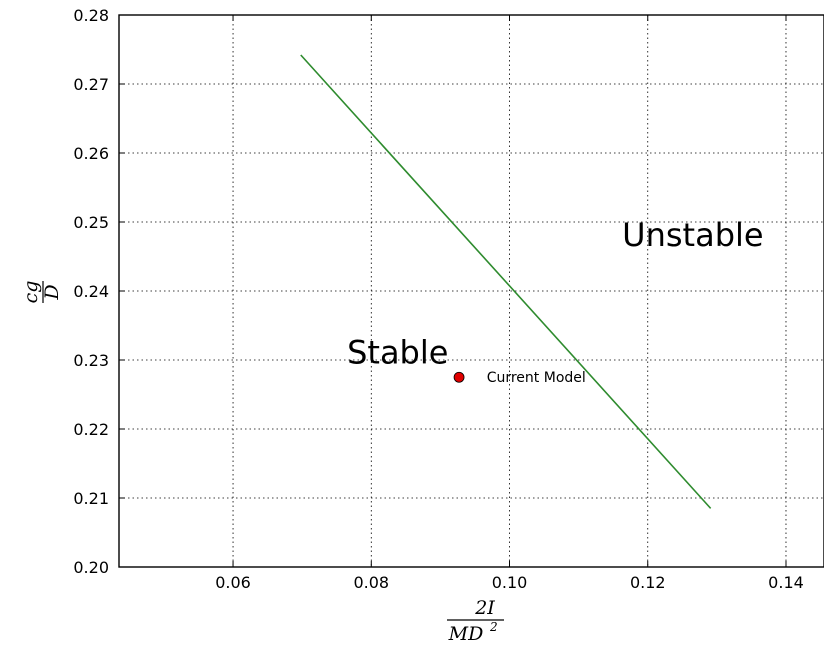 This screenshot has height=648, width=824. What do you see at coordinates (510, 582) in the screenshot?
I see `x-tick-label: 0.10` at bounding box center [510, 582].